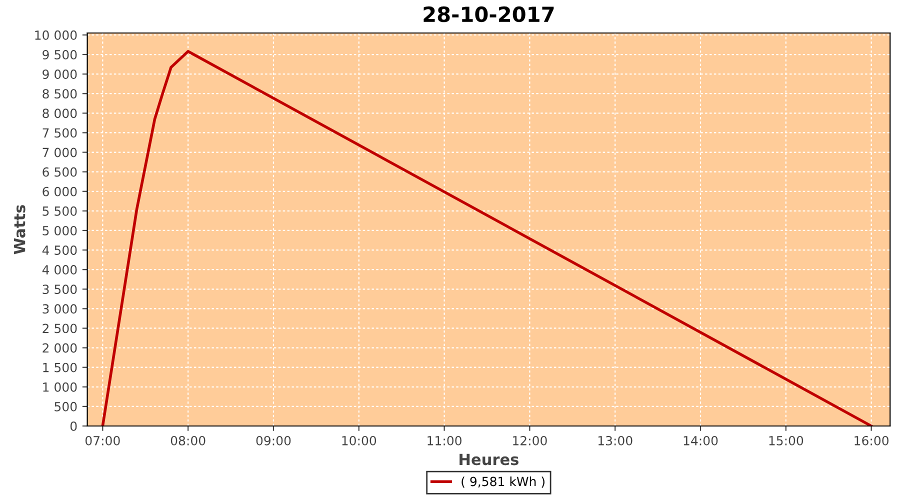  What do you see at coordinates (59, 348) in the screenshot?
I see `y-tick-label: 2 000` at bounding box center [59, 348].